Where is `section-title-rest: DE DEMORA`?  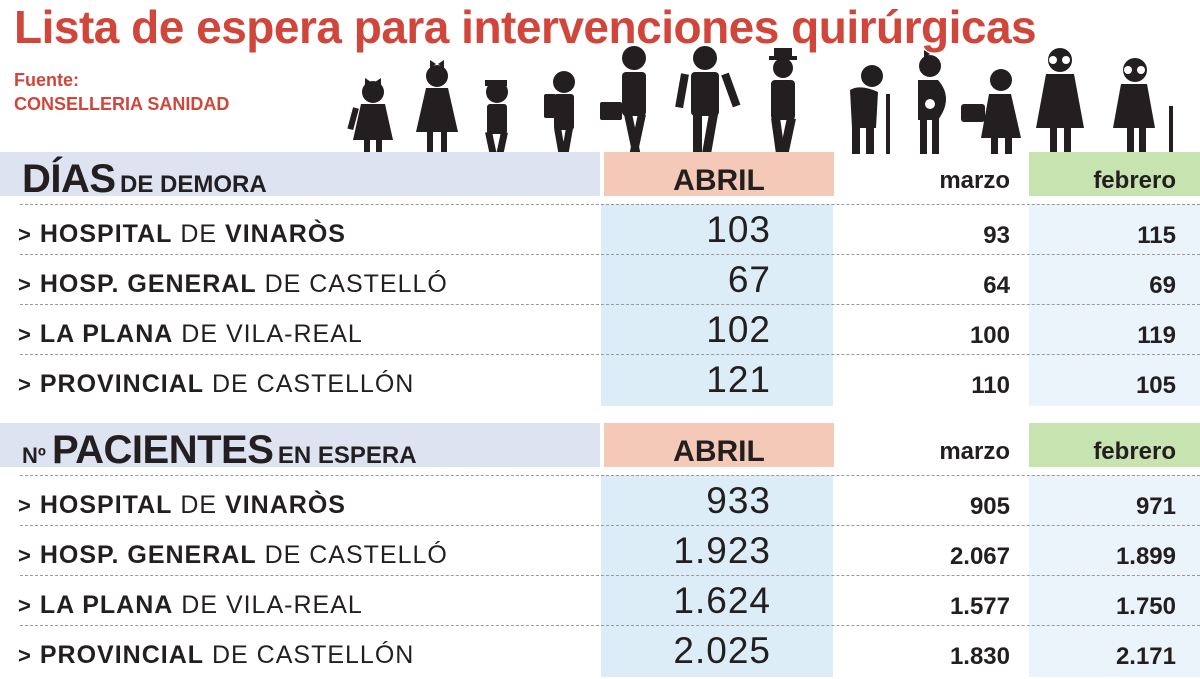 section-title-rest: DE DEMORA is located at coordinates (193, 184).